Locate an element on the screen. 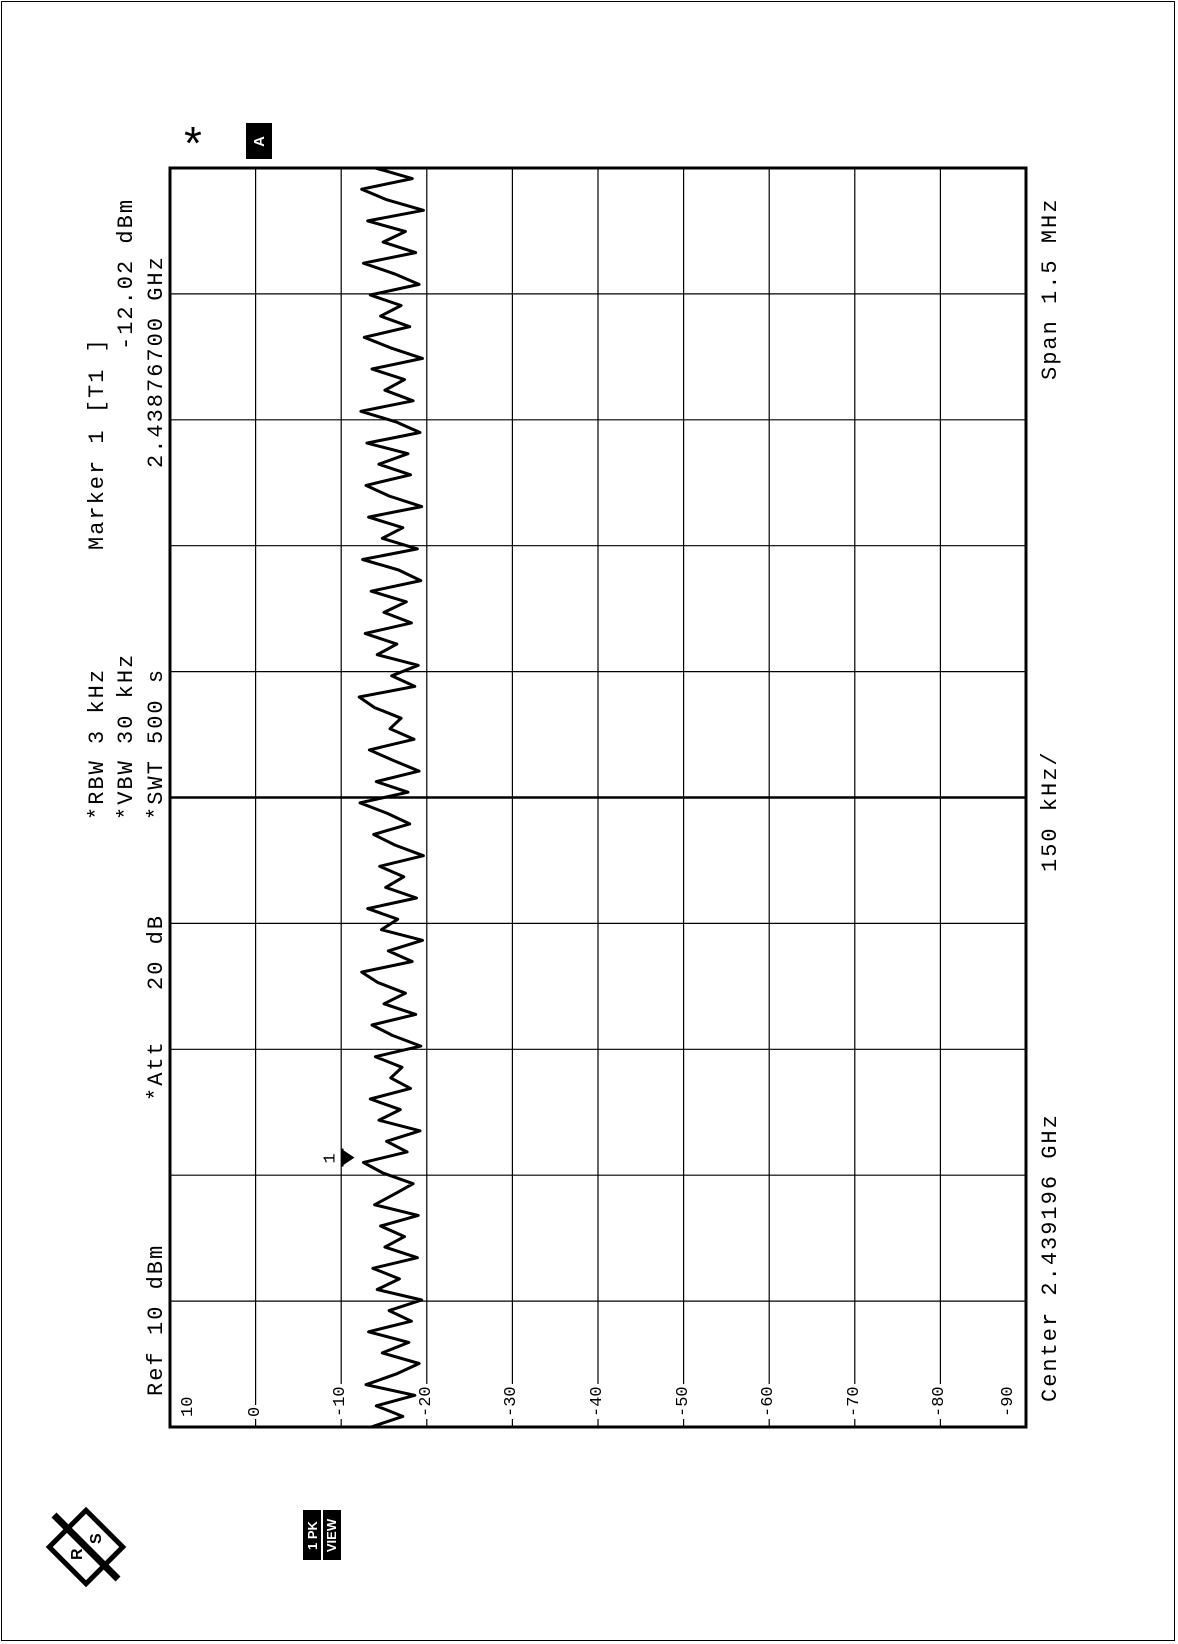  y-tick-label: -40 is located at coordinates (597, 1401).